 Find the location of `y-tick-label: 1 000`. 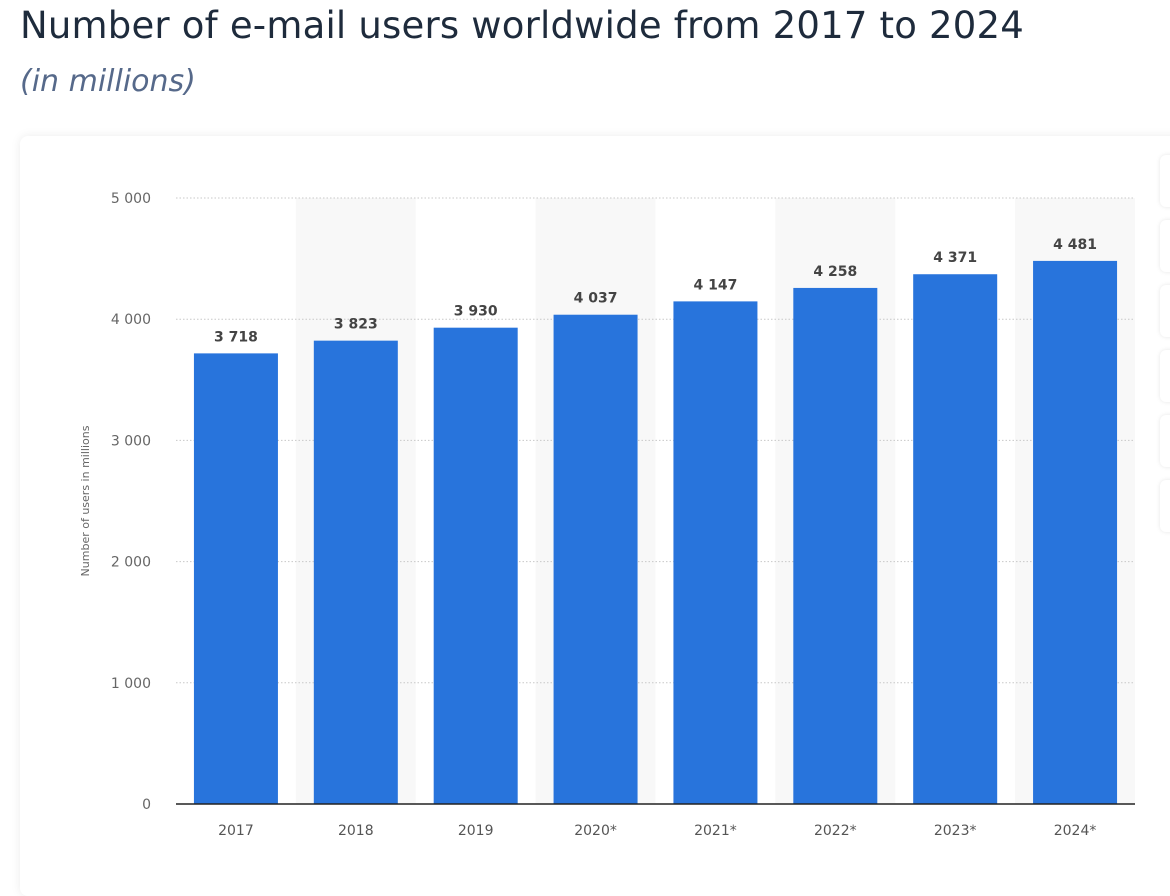

y-tick-label: 1 000 is located at coordinates (131, 684).